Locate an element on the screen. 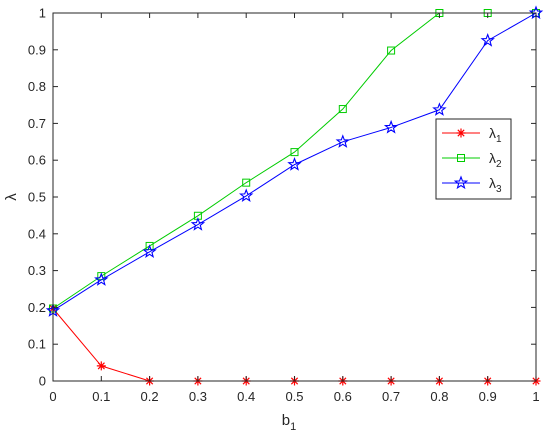  x-axis-label: b1 is located at coordinates (289, 422).